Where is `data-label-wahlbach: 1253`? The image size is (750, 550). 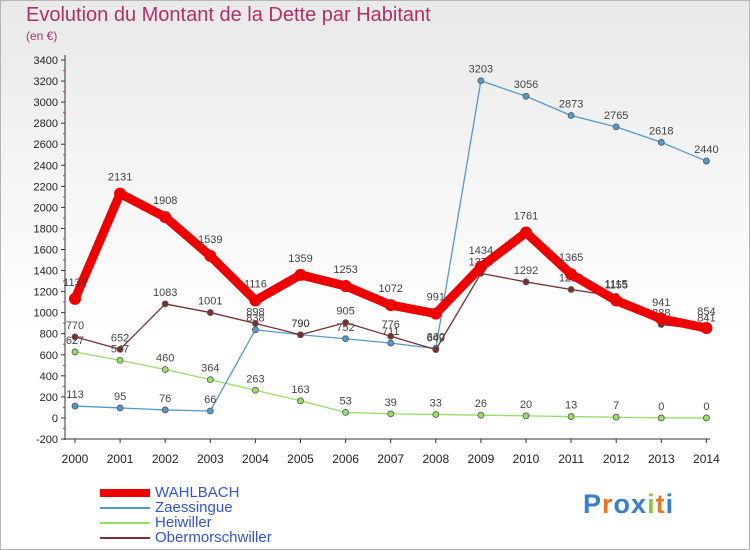 data-label-wahlbach: 1253 is located at coordinates (345, 270).